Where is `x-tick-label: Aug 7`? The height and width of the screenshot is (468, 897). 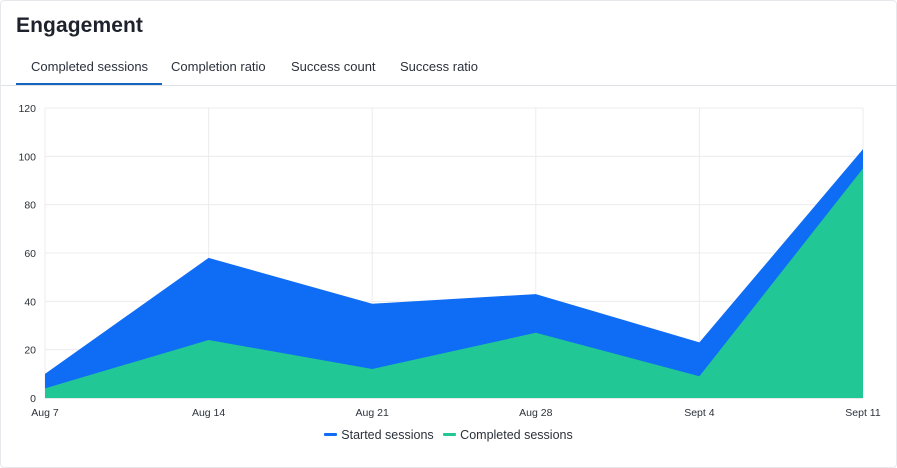 x-tick-label: Aug 7 is located at coordinates (45, 413).